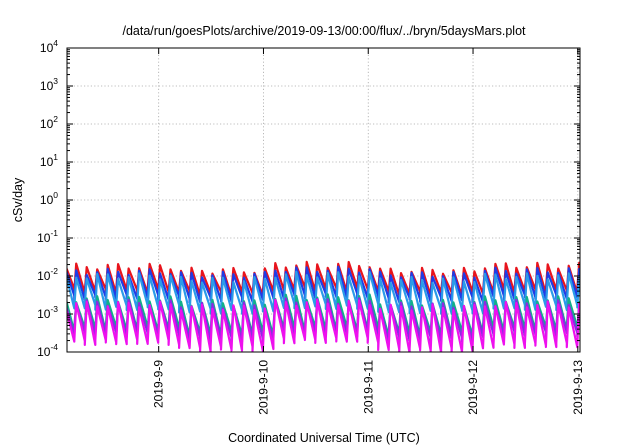  I want to click on y-tick-label: 10⁻², so click(47, 274).